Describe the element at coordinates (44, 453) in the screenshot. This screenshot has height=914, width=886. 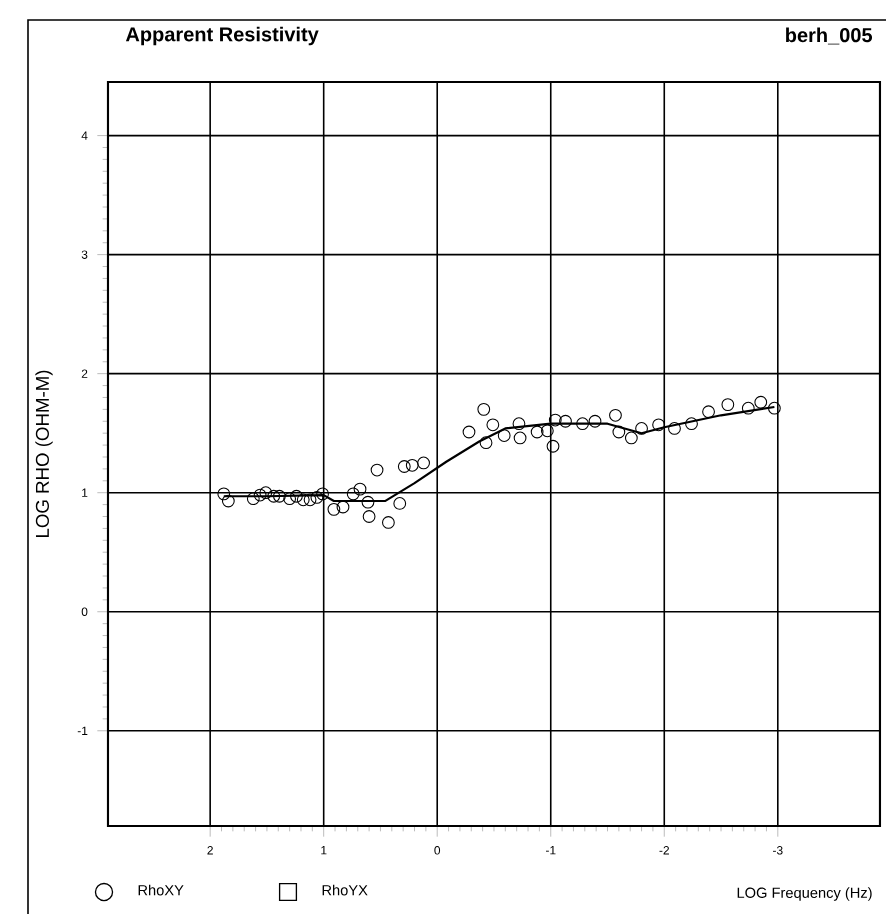
I see `y-axis-title: LOG RHO (OHM-M)` at that location.